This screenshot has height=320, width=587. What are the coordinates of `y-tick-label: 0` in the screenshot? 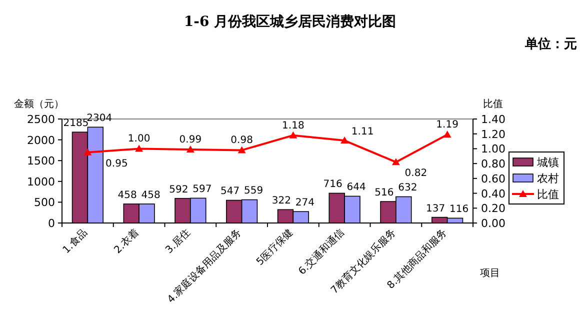 It's located at (51, 223).